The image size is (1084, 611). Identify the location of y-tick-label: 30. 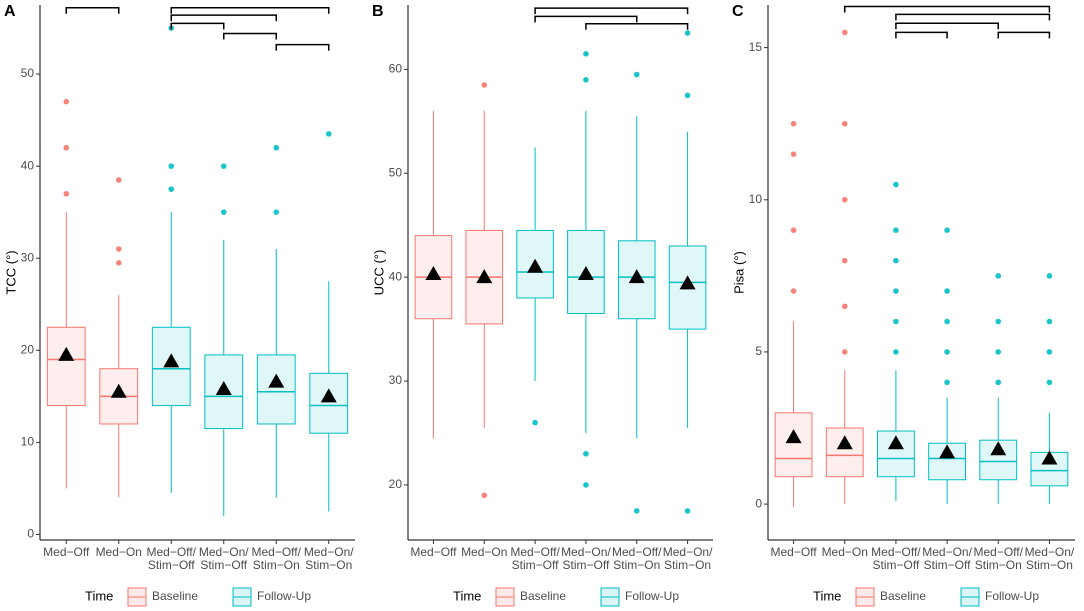
(396, 380).